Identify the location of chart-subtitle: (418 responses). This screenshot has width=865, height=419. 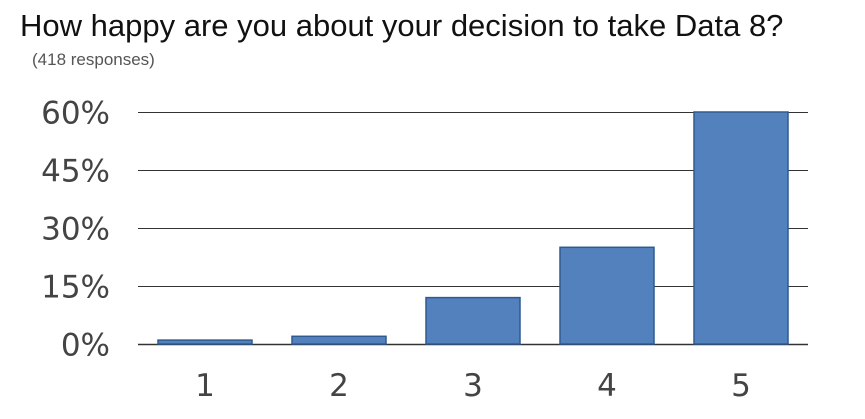
(93, 59).